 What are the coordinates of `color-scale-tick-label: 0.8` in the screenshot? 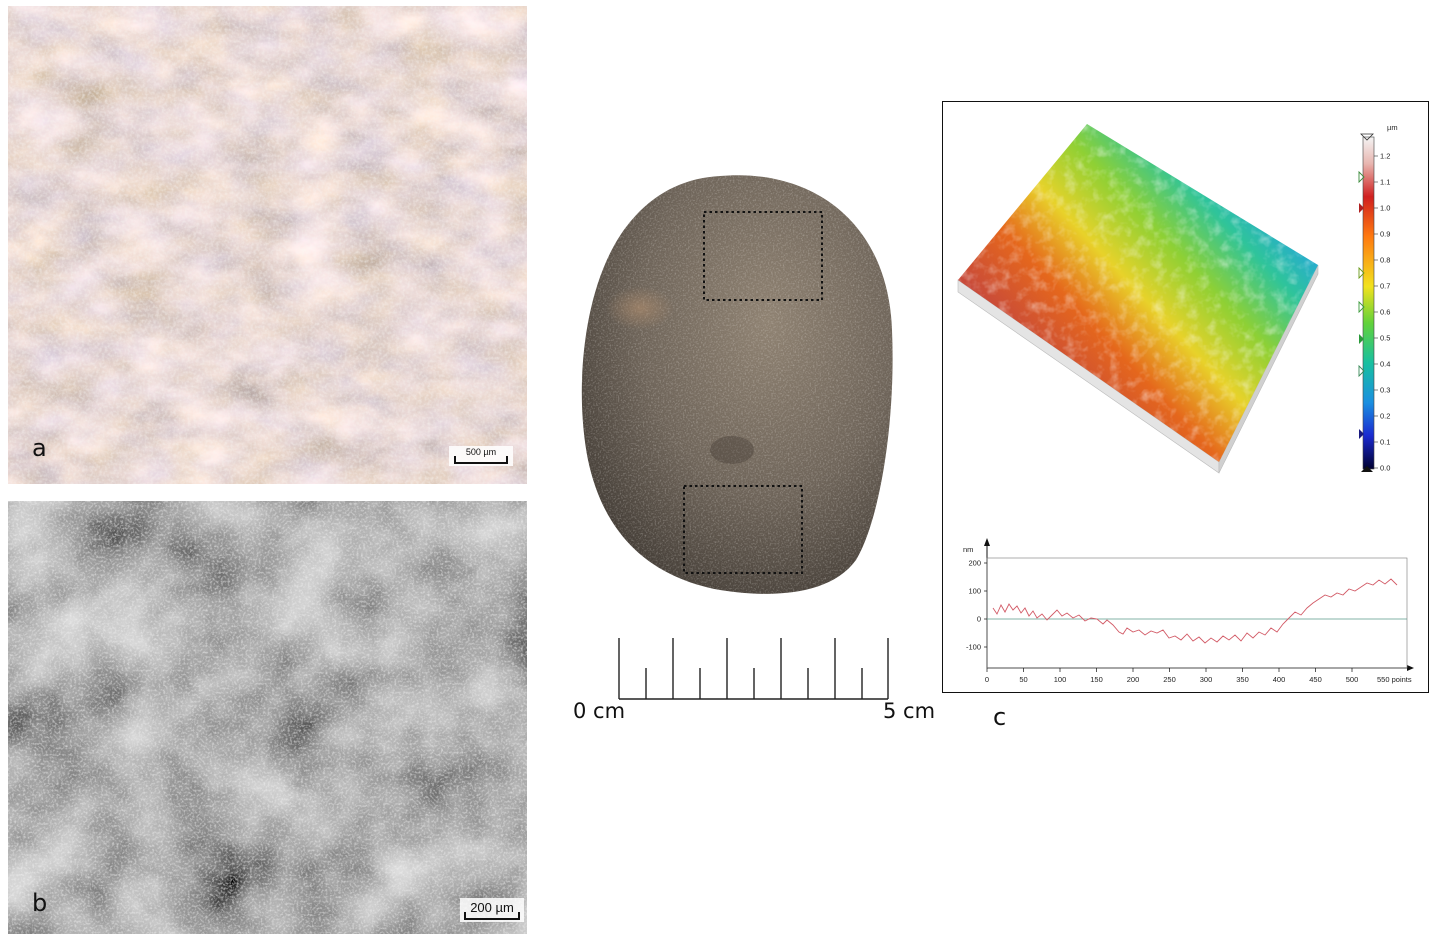 It's located at (1385, 260).